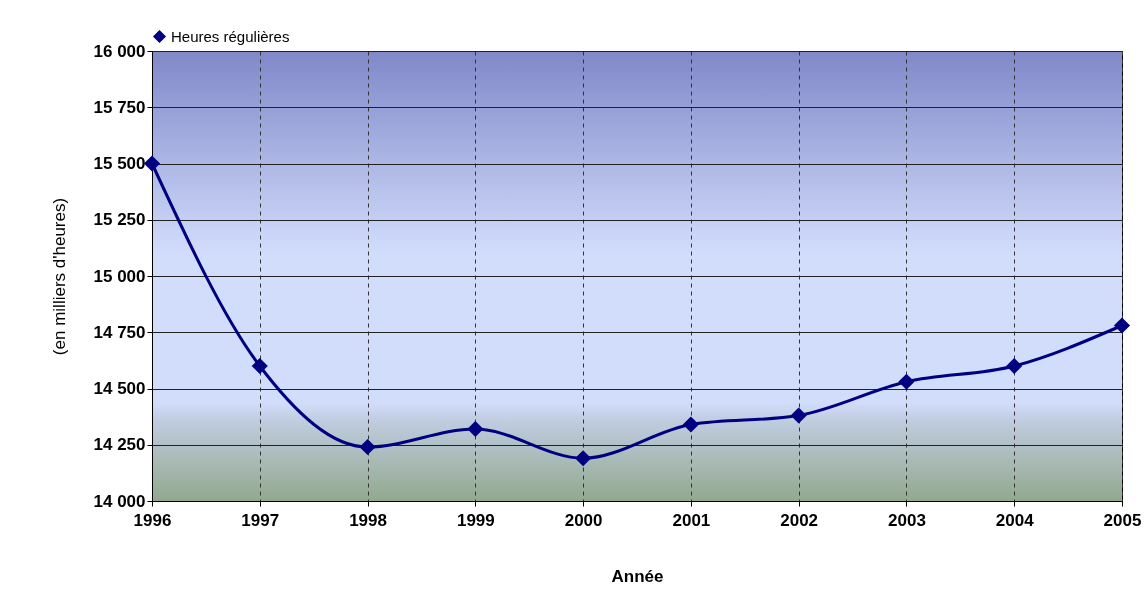 The height and width of the screenshot is (605, 1147). Describe the element at coordinates (119, 220) in the screenshot. I see `y-tick-label: 15 250` at that location.